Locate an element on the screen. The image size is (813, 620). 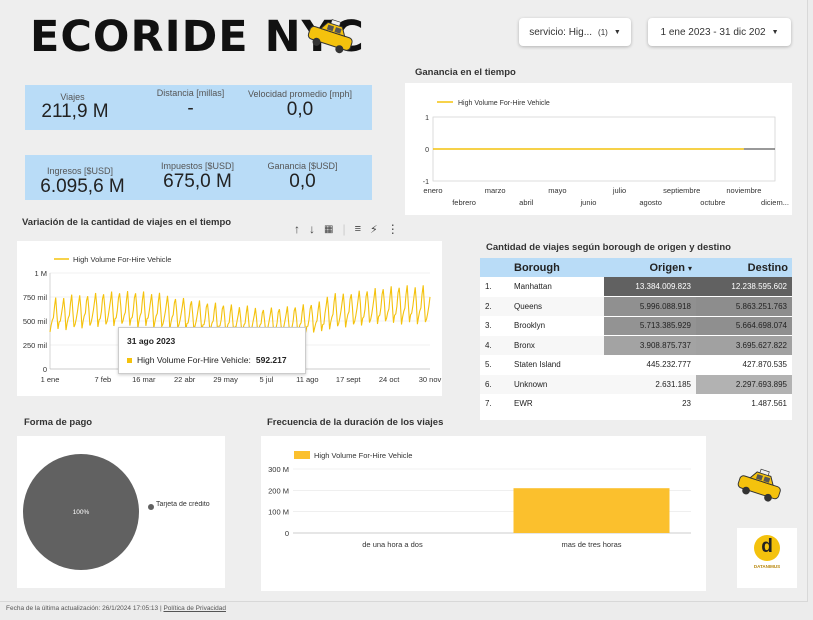
arrow-up-icon: ↑ is located at coordinates (297, 229).